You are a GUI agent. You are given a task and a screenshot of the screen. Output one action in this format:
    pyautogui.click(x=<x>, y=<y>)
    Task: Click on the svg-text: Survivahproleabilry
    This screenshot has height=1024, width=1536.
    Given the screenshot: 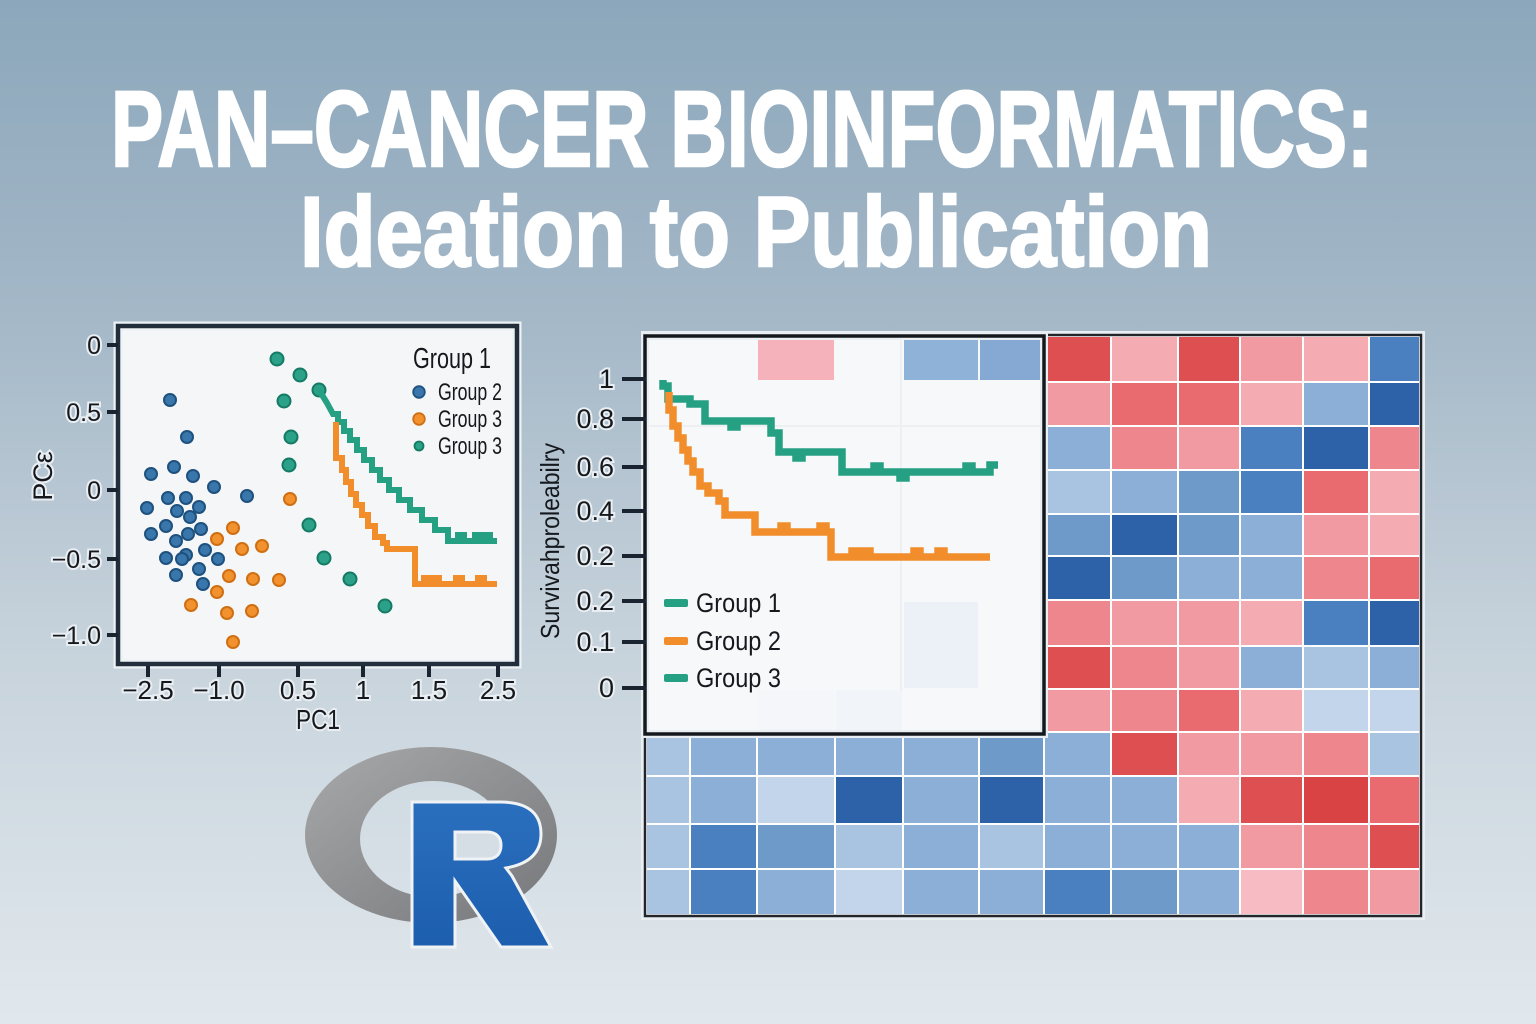 What is the action you would take?
    pyautogui.click(x=550, y=541)
    